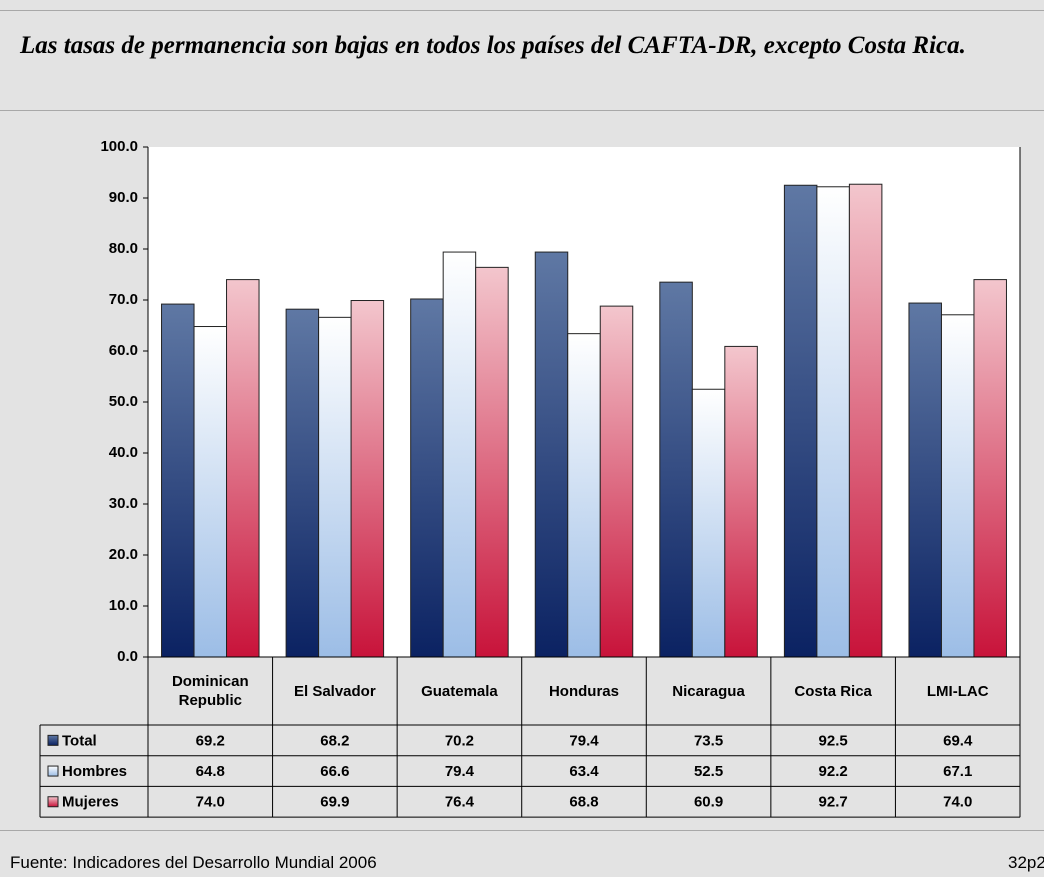 This screenshot has height=877, width=1044. Describe the element at coordinates (94, 771) in the screenshot. I see `legend-label: Hombres` at that location.